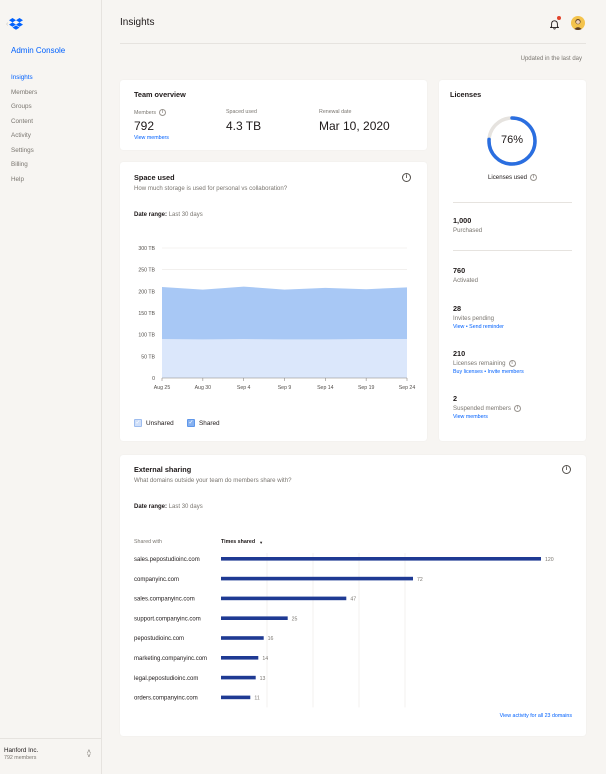 This screenshot has width=606, height=774. Describe the element at coordinates (163, 469) in the screenshot. I see `external-sharing-title: External sharing` at that location.